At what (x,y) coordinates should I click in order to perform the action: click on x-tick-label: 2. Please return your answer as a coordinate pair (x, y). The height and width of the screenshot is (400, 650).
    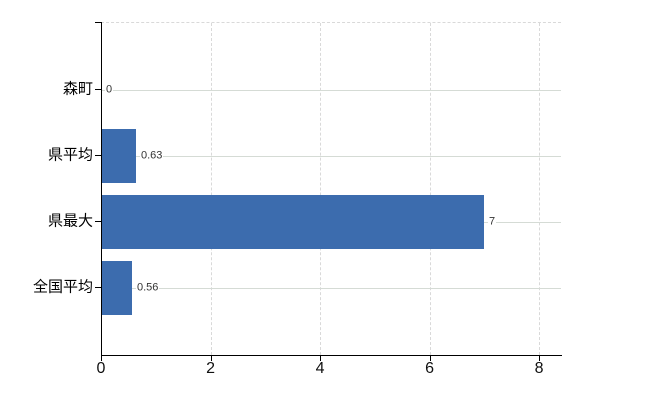
    Looking at the image, I should click on (210, 368).